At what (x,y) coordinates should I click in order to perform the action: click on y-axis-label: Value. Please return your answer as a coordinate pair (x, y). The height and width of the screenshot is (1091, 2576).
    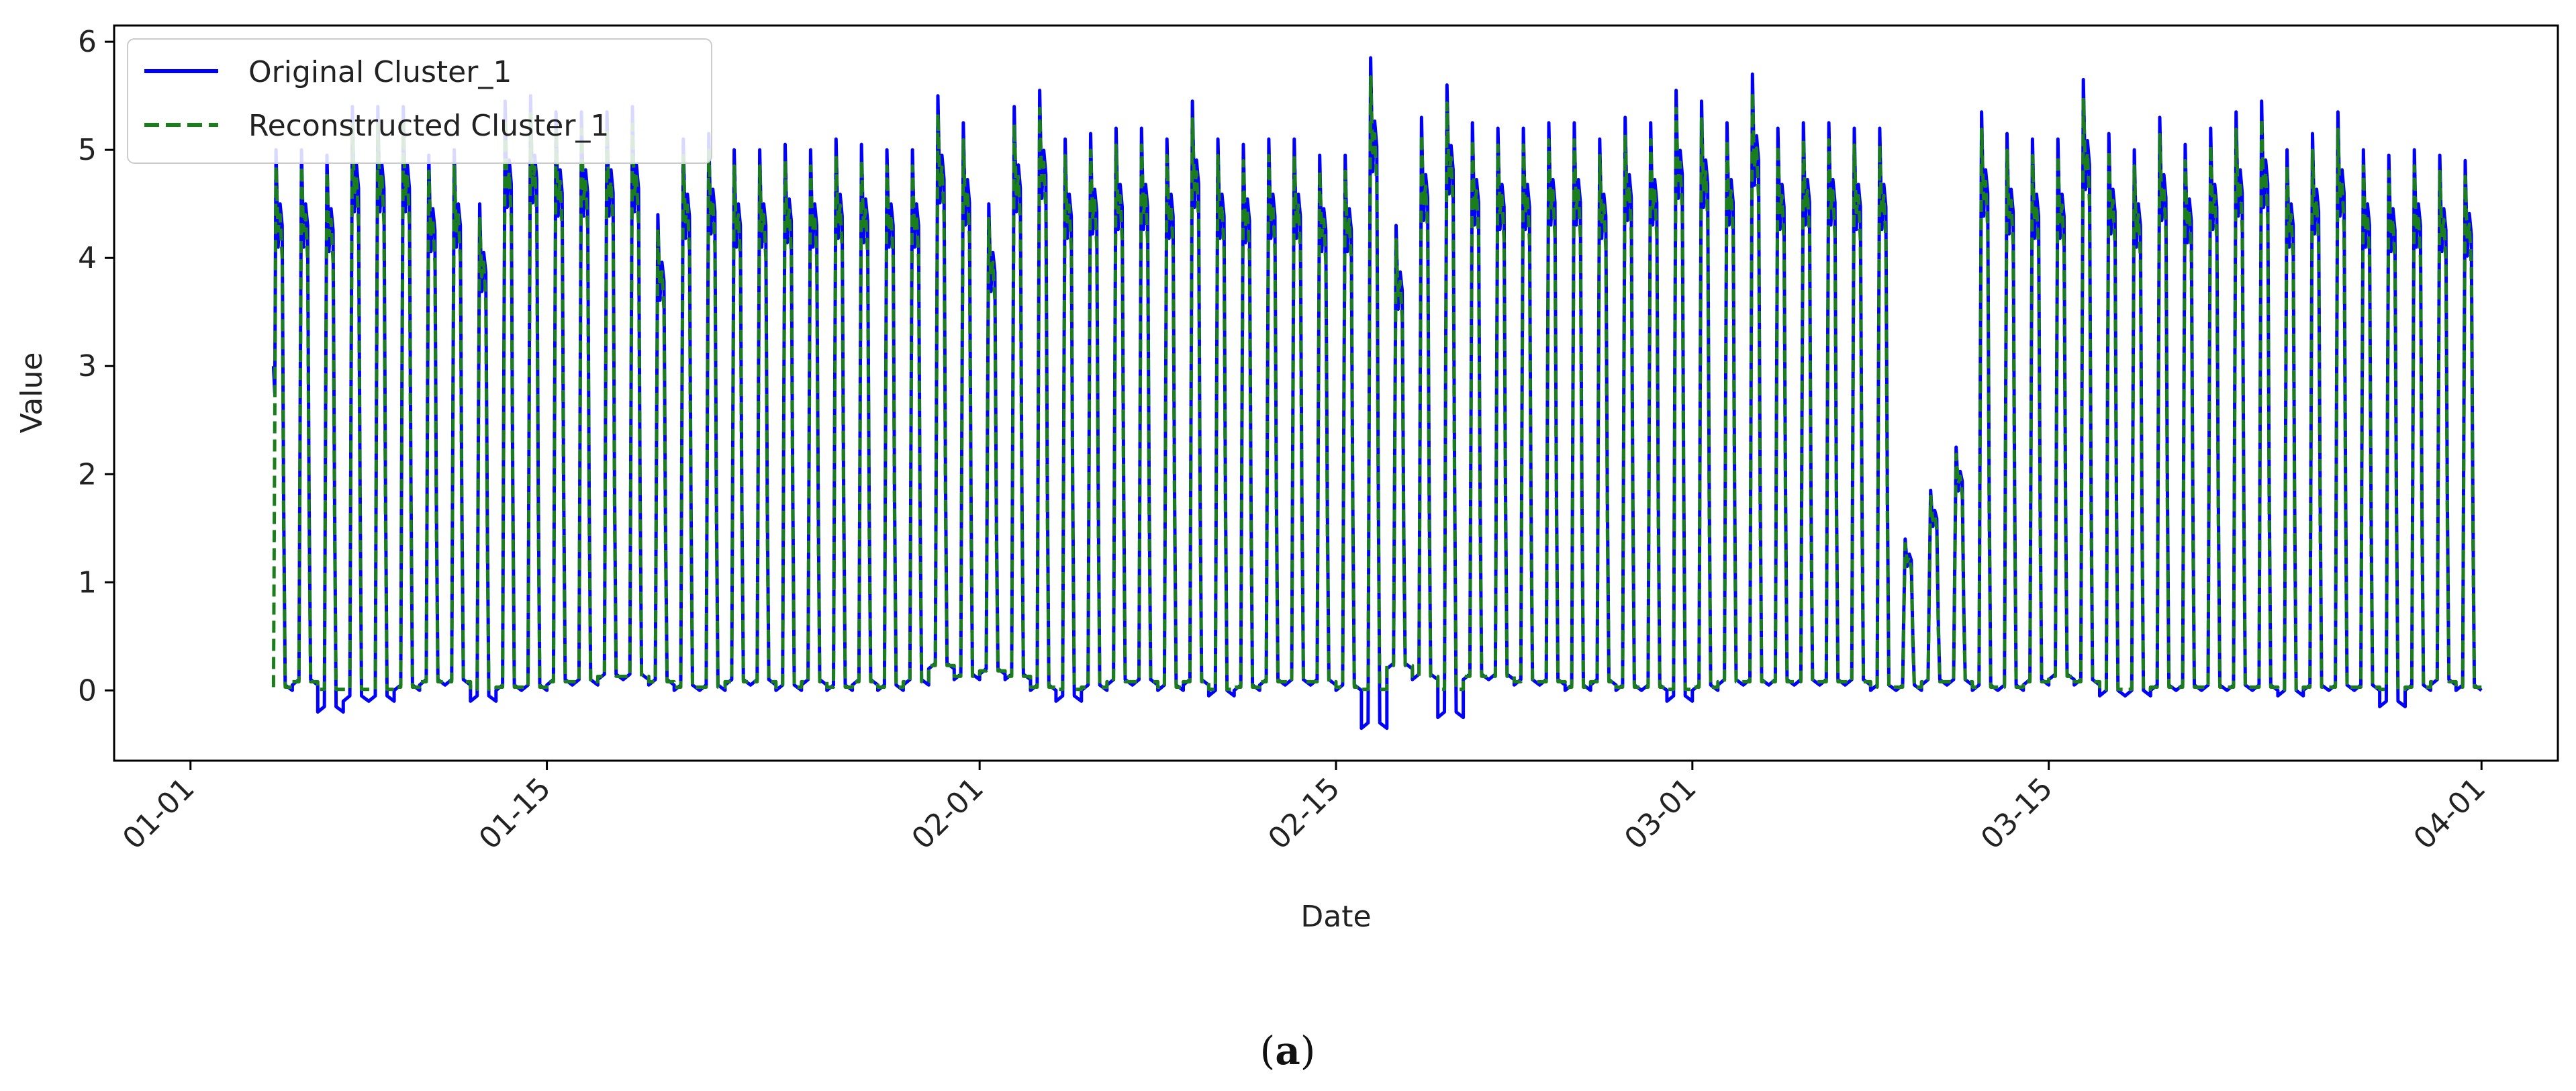
    Looking at the image, I should click on (32, 393).